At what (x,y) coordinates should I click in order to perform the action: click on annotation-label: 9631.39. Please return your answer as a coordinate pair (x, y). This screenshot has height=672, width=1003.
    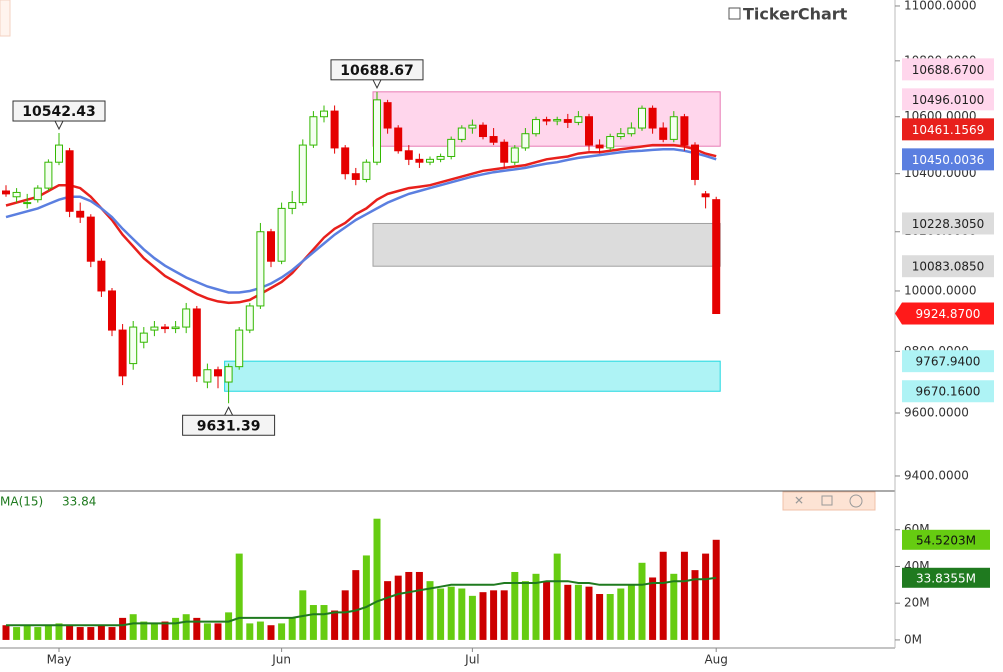
    Looking at the image, I should click on (229, 426).